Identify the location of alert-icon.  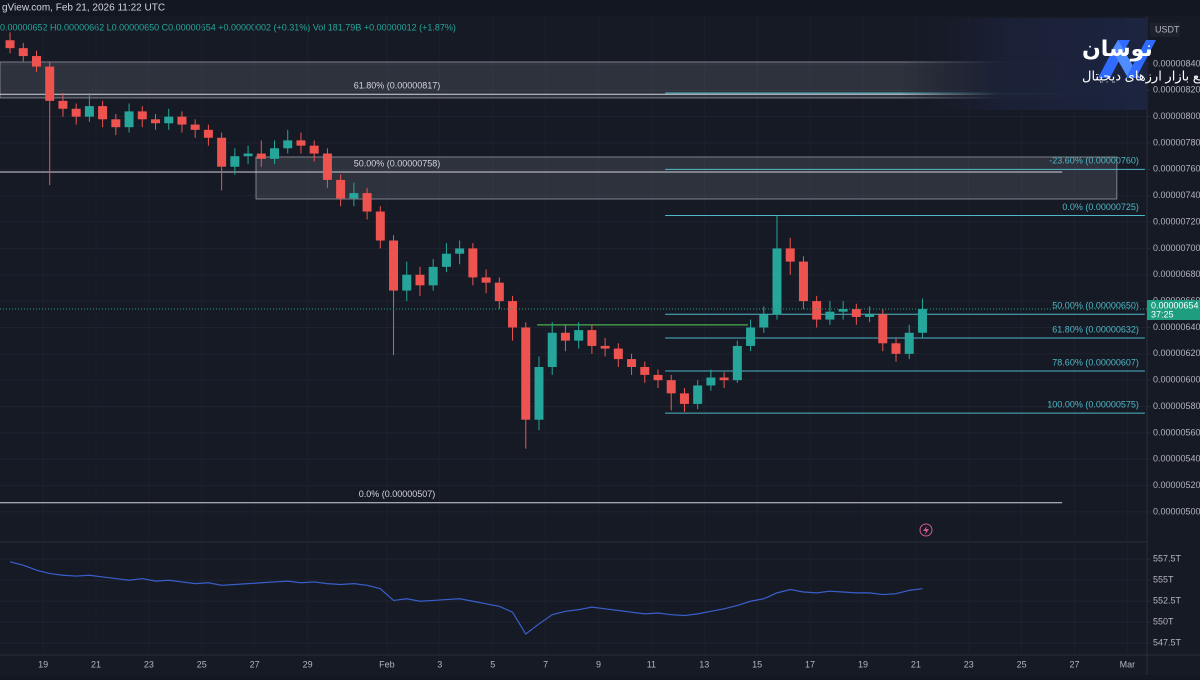
(926, 530).